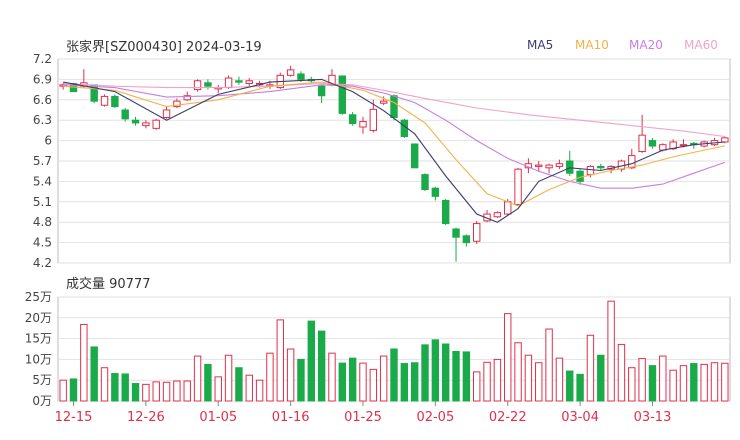 The width and height of the screenshot is (740, 440). What do you see at coordinates (48, 141) in the screenshot?
I see `price-tick-label: 6` at bounding box center [48, 141].